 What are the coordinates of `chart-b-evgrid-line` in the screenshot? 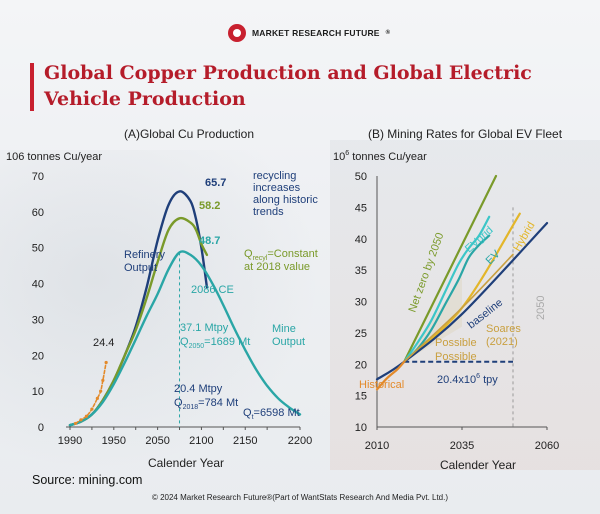 It's located at (447, 289).